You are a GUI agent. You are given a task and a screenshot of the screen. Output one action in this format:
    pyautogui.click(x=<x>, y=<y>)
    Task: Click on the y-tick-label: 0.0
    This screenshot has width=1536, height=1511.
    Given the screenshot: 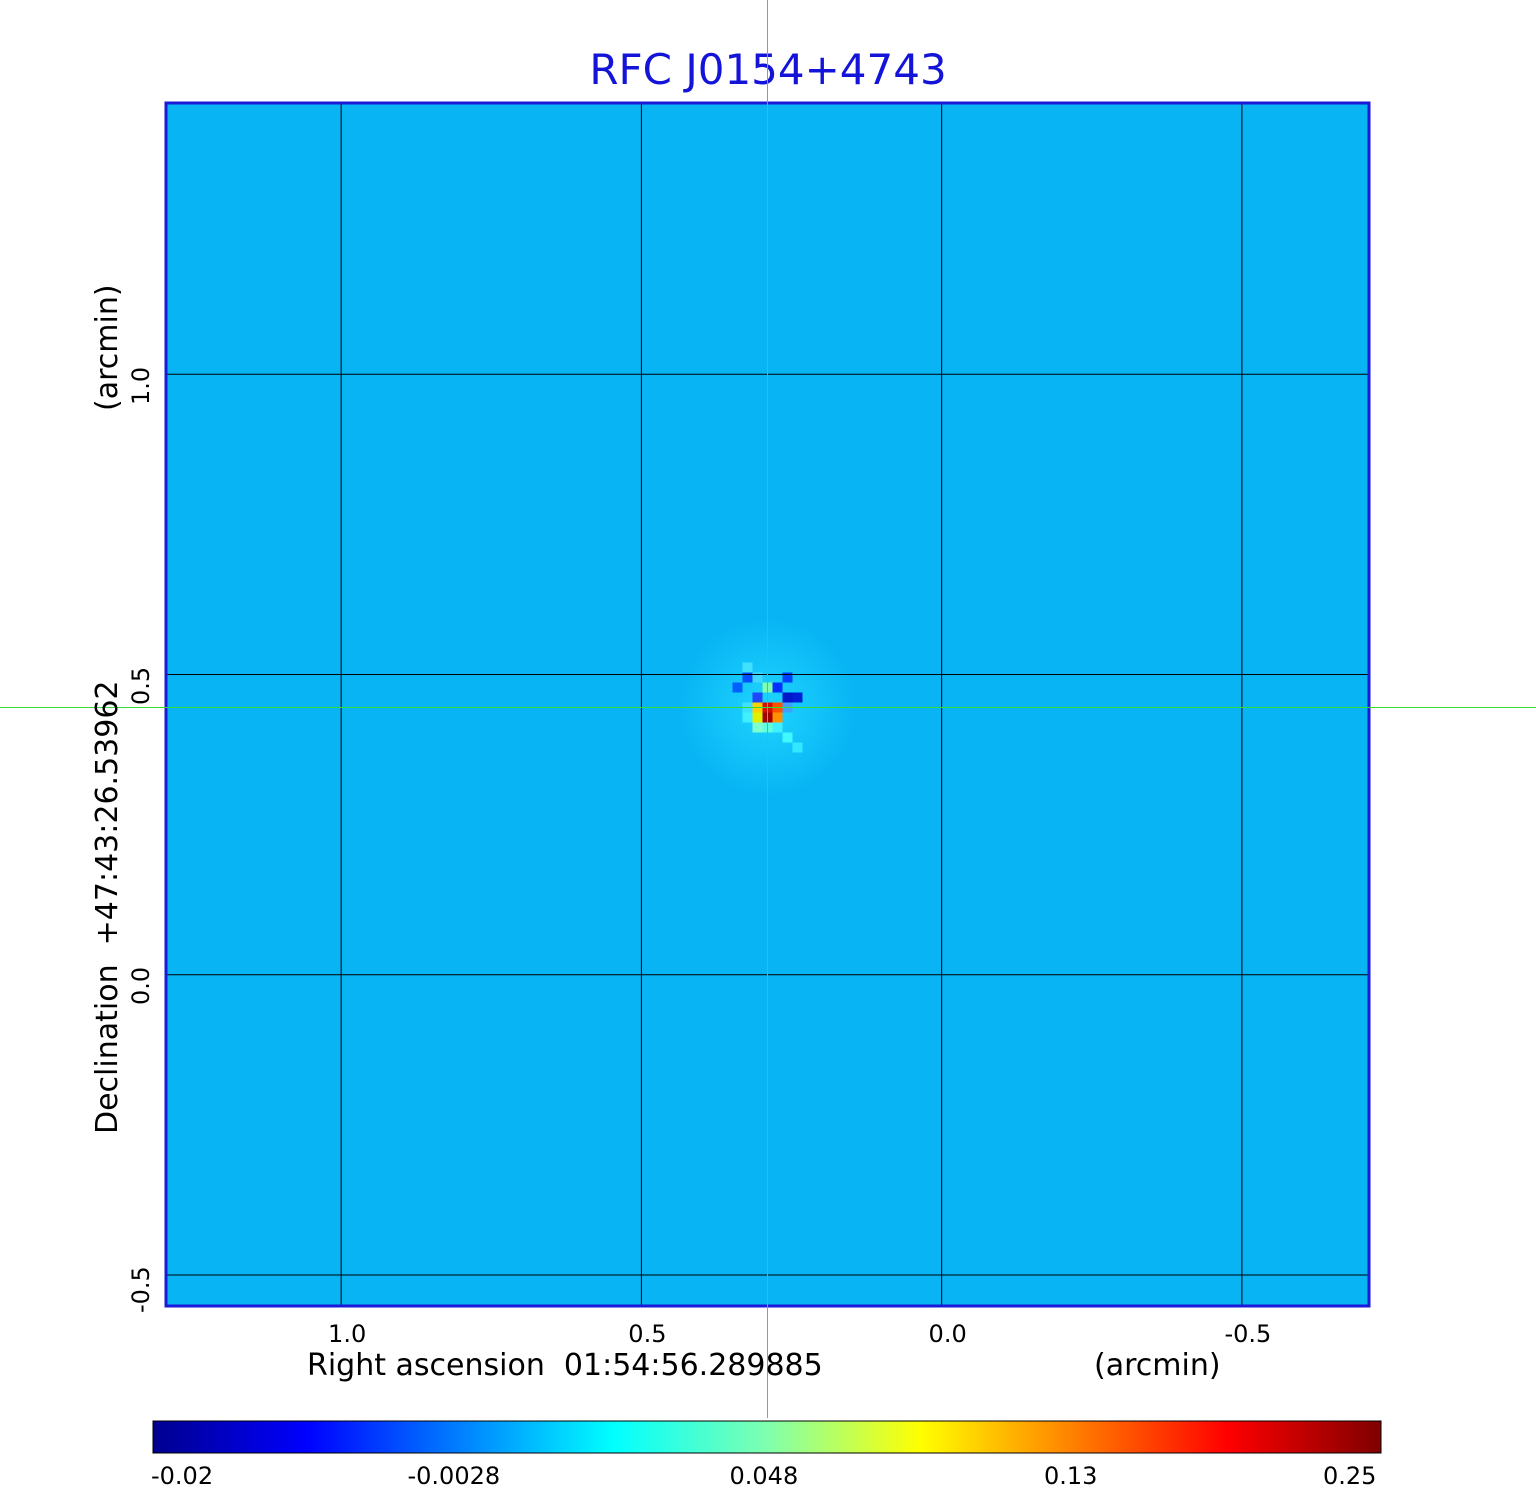 What is the action you would take?
    pyautogui.click(x=141, y=986)
    